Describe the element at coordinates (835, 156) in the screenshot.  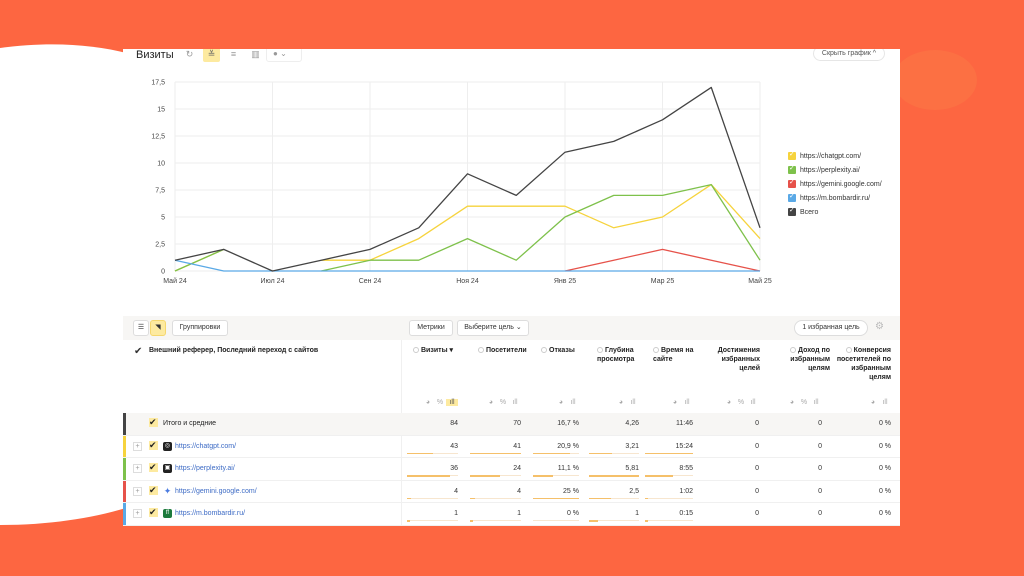
I see `legend-item: https://chatgpt.com/` at that location.